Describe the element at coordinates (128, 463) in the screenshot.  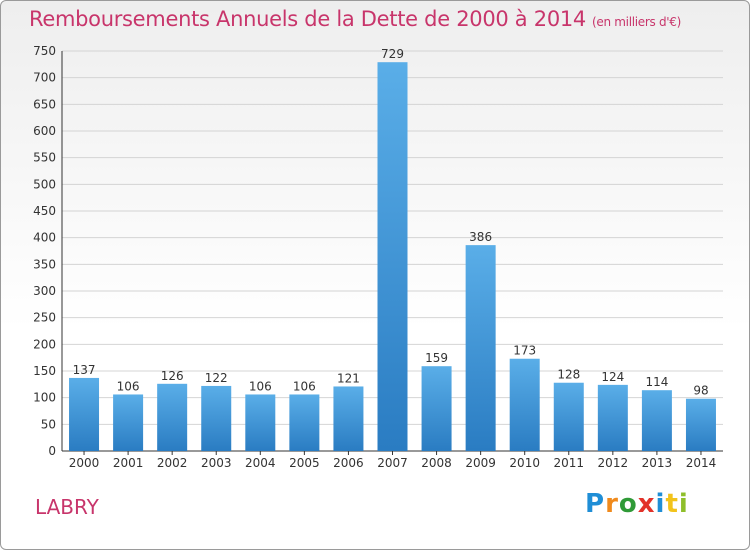
I see `x-tick-label: 2001` at that location.